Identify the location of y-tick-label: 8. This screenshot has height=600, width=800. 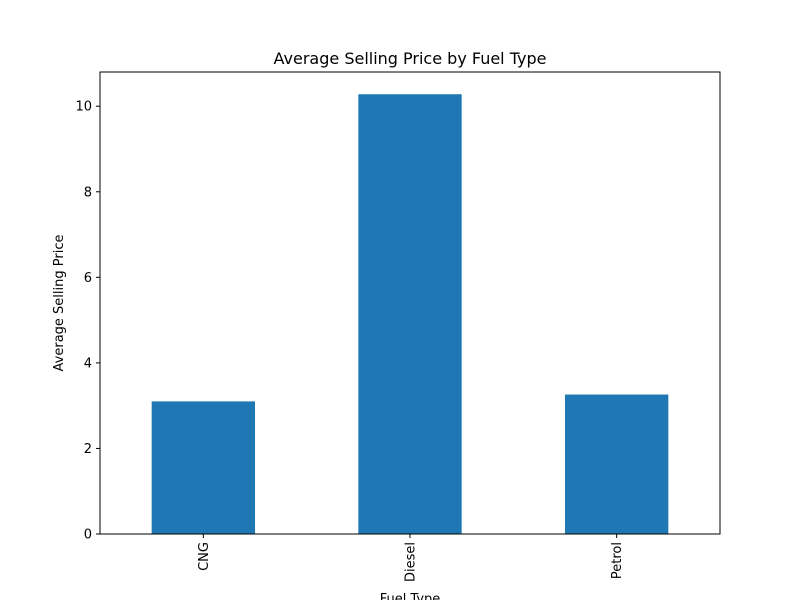
(88, 192).